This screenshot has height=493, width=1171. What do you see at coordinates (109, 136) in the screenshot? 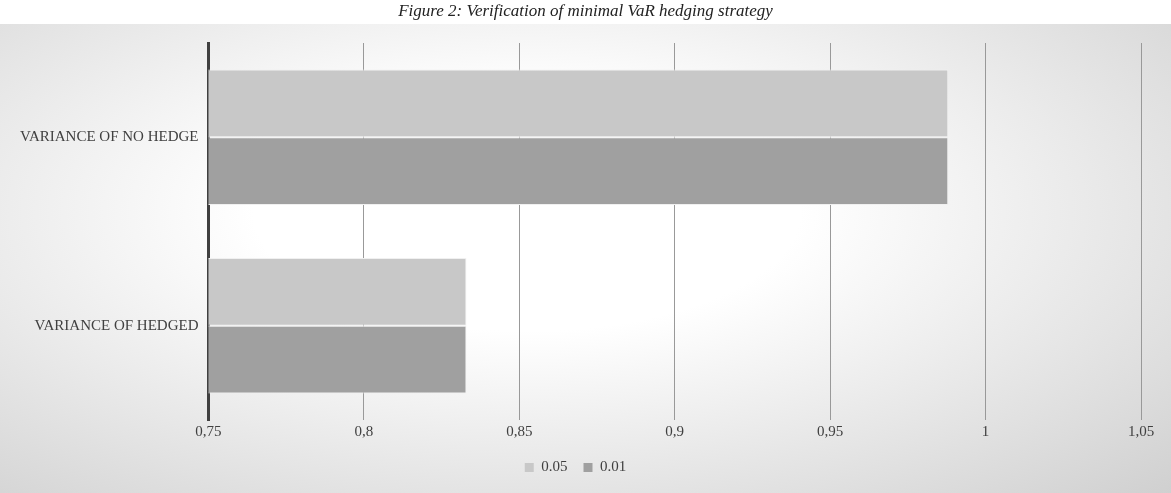
I see `y-tick-label: VARIANCE OF NO HEDGE` at bounding box center [109, 136].